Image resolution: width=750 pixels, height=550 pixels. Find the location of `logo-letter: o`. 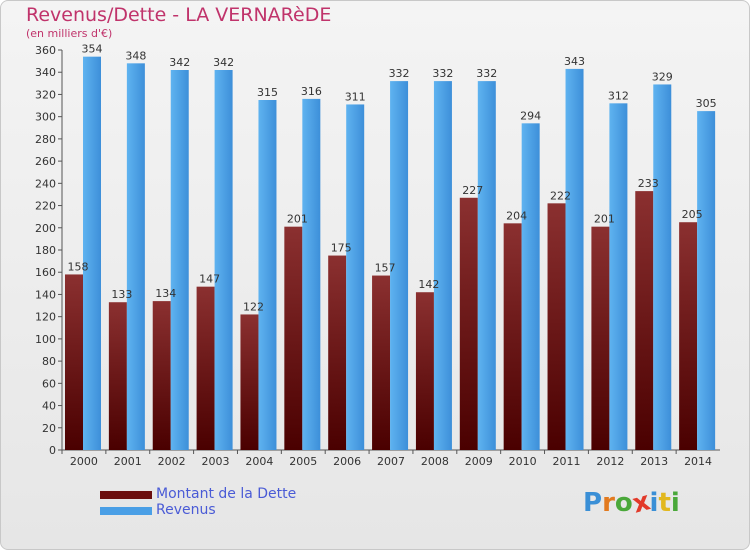

logo-letter: o is located at coordinates (623, 503).